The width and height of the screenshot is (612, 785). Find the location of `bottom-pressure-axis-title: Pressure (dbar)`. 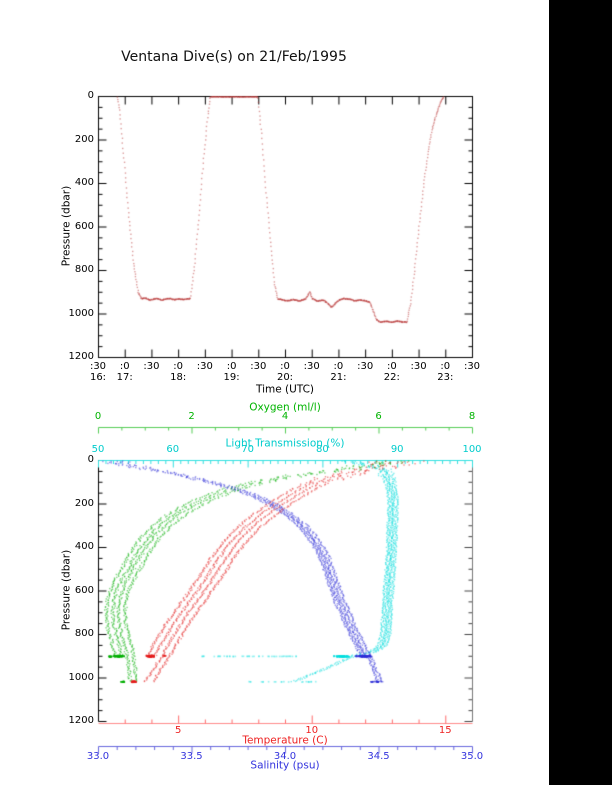

bottom-pressure-axis-title: Pressure (dbar) is located at coordinates (66, 590).